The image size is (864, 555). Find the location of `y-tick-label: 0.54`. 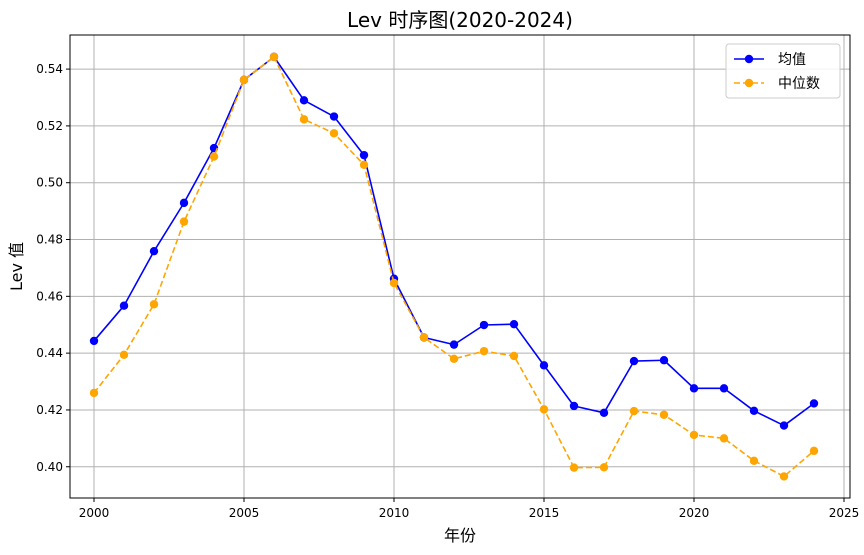

y-tick-label: 0.54 is located at coordinates (49, 69).